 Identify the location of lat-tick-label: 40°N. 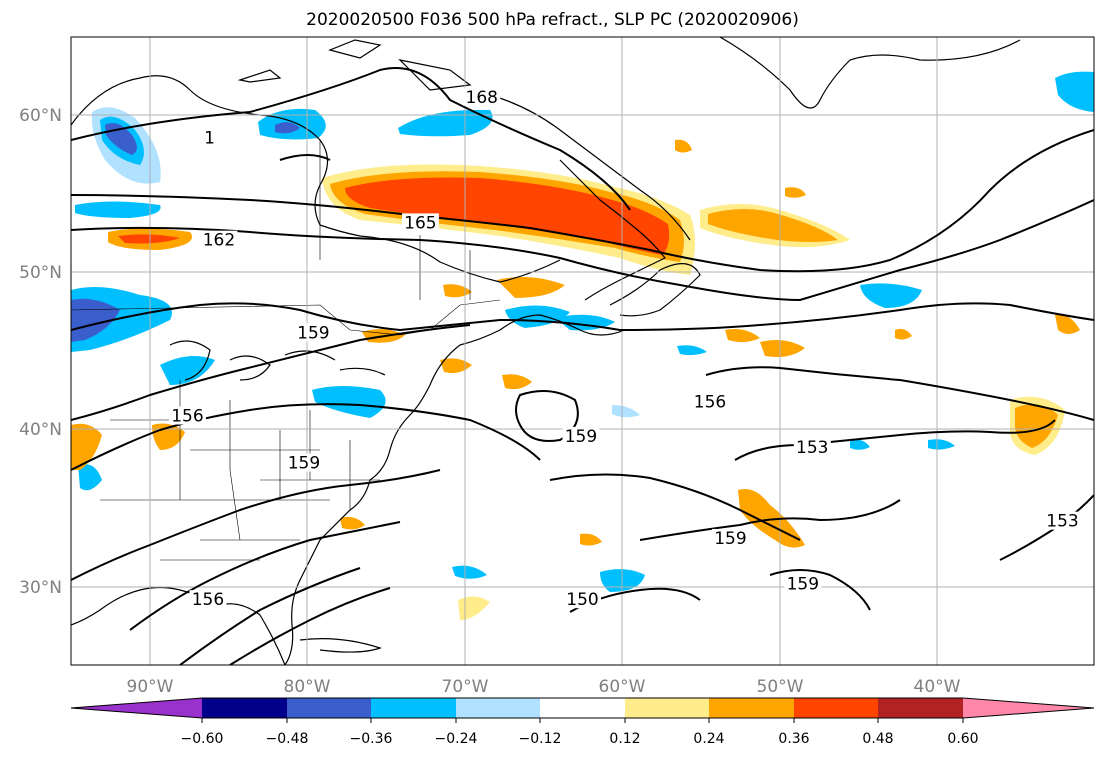
(40, 430).